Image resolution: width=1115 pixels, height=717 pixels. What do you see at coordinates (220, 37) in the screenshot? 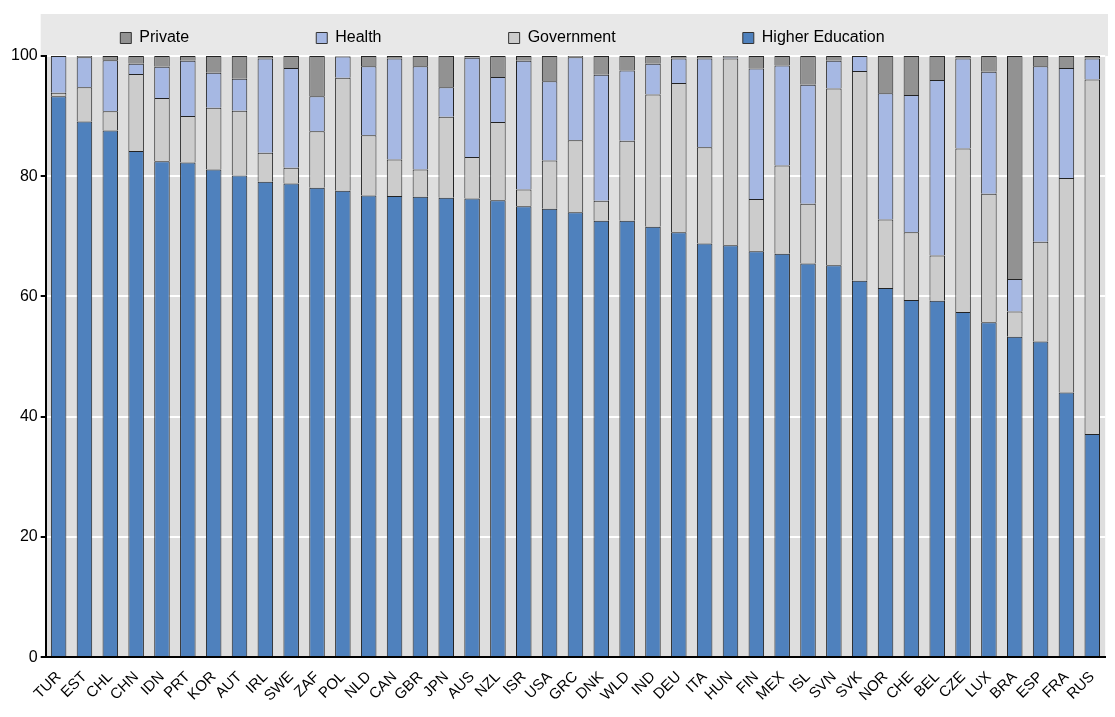
I see `legend-label: Private` at bounding box center [220, 37].